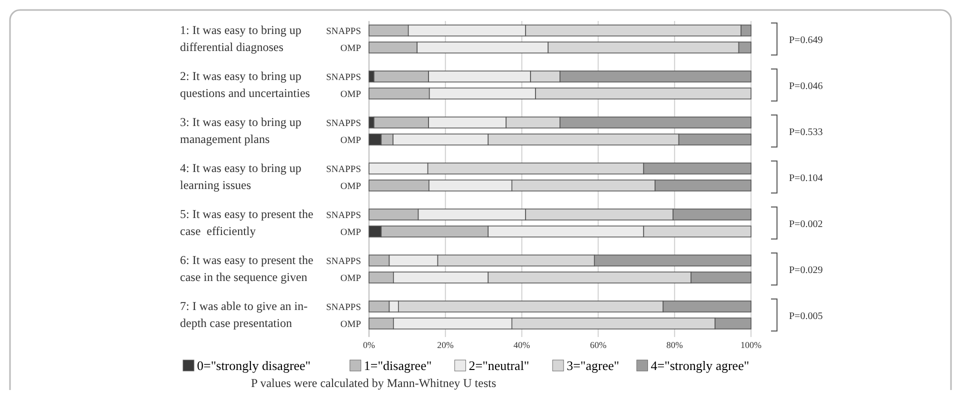  Describe the element at coordinates (241, 130) in the screenshot. I see `text: 3: It was easy to bring up management plans` at that location.